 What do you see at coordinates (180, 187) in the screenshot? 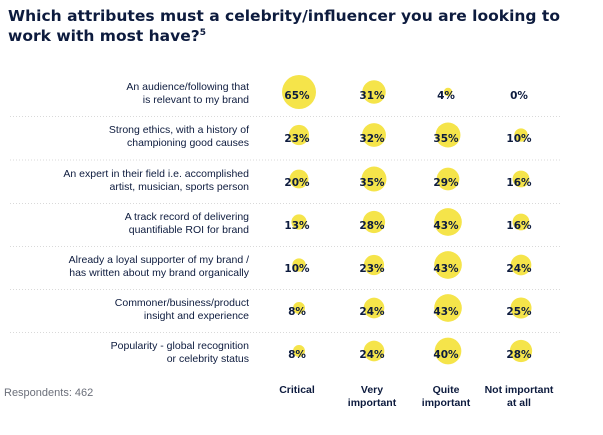
I see `row-label-line: artist, musician, sports person` at bounding box center [180, 187].